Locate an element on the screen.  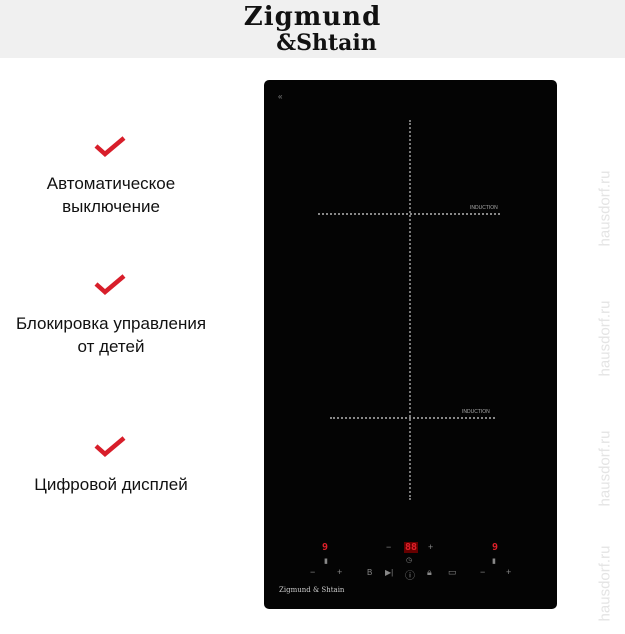
boost-button-icon: B is located at coordinates (370, 572).